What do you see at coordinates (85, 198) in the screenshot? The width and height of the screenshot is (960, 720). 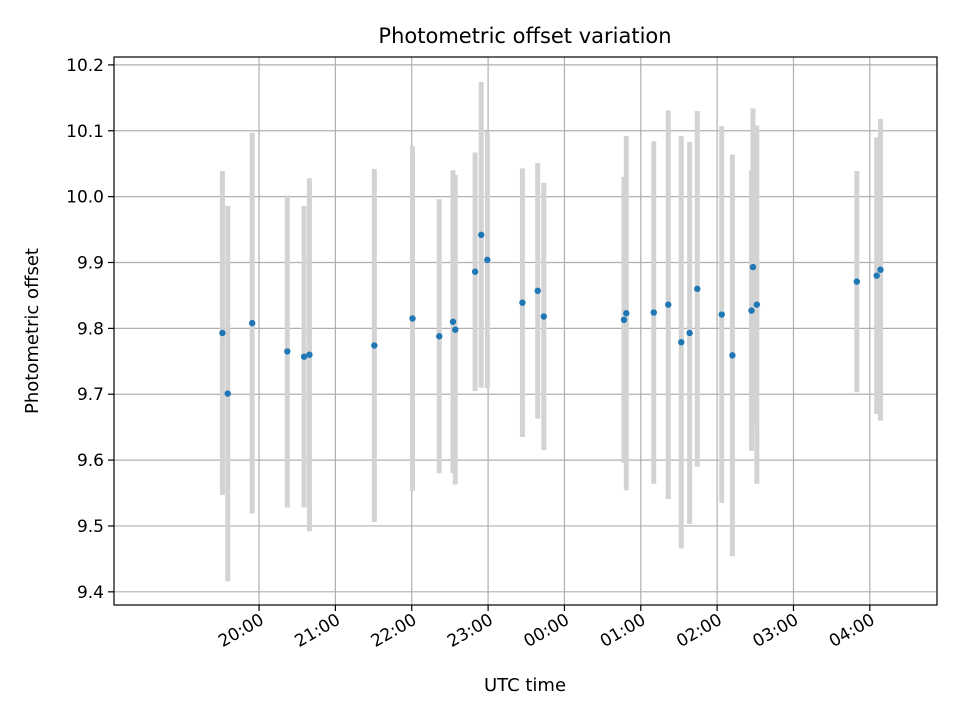 I see `y-tick-label: 10.0` at bounding box center [85, 198].